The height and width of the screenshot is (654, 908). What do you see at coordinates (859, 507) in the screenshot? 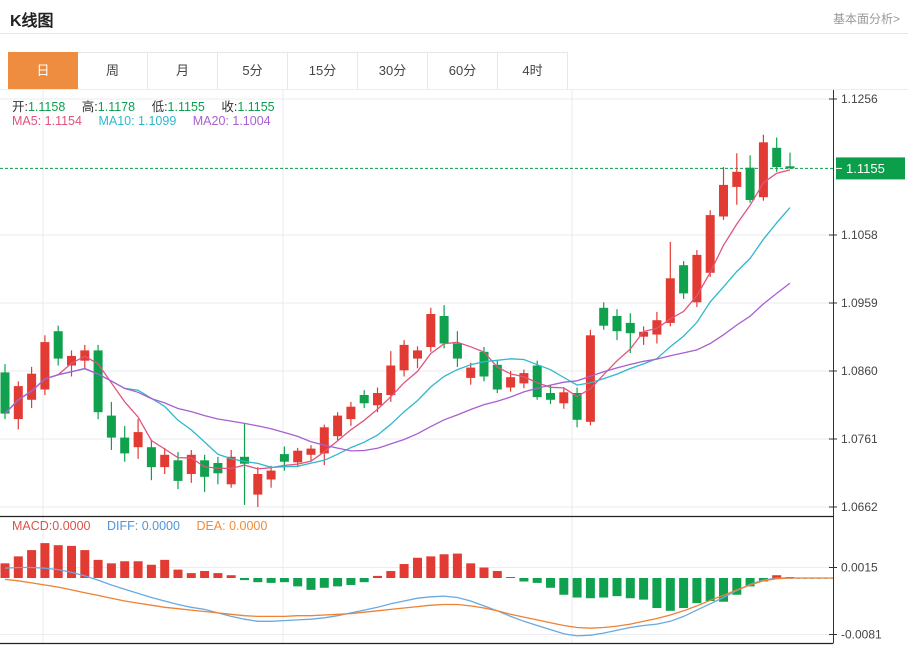
I see `svg-text: 1.0662` at bounding box center [859, 507].